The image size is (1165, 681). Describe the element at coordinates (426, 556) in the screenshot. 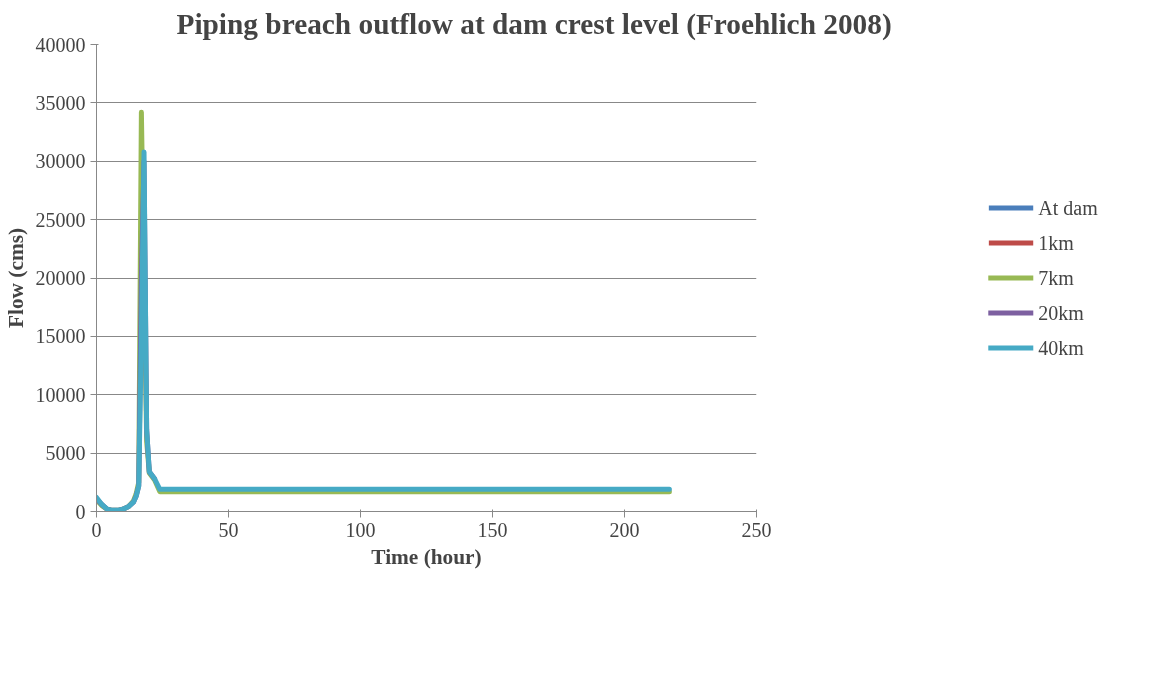

I see `x-axis-title: Time (hour)` at that location.